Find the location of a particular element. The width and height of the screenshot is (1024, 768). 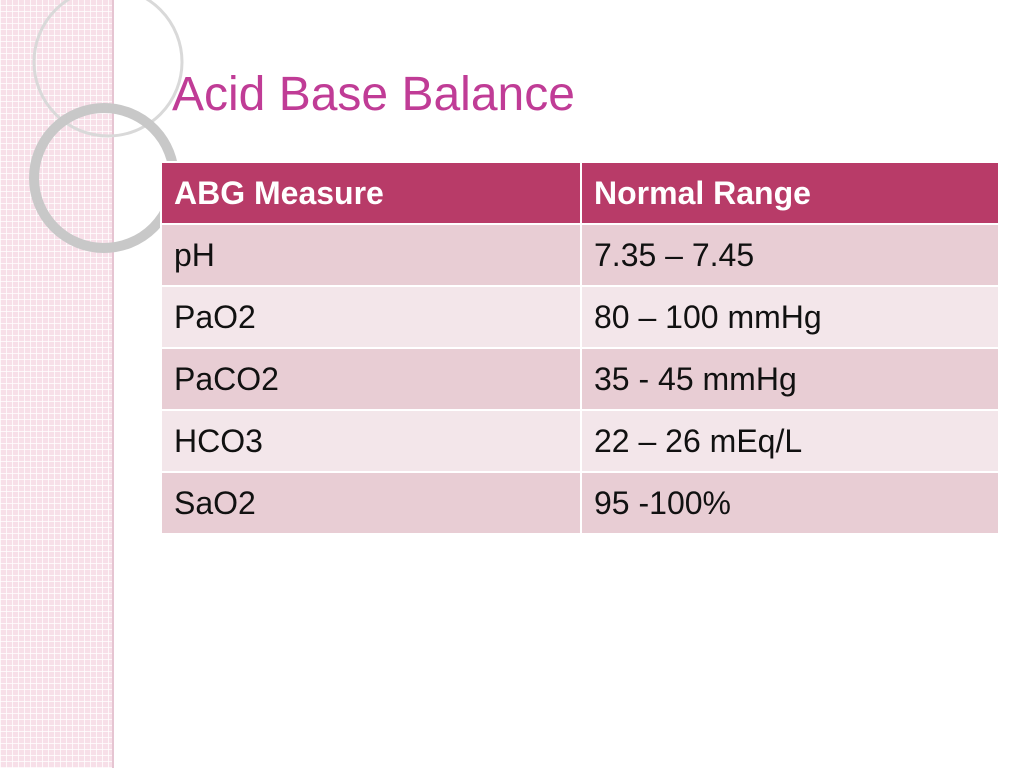

table-row: PaCO2 35 - 45 mmHg is located at coordinates (580, 379).